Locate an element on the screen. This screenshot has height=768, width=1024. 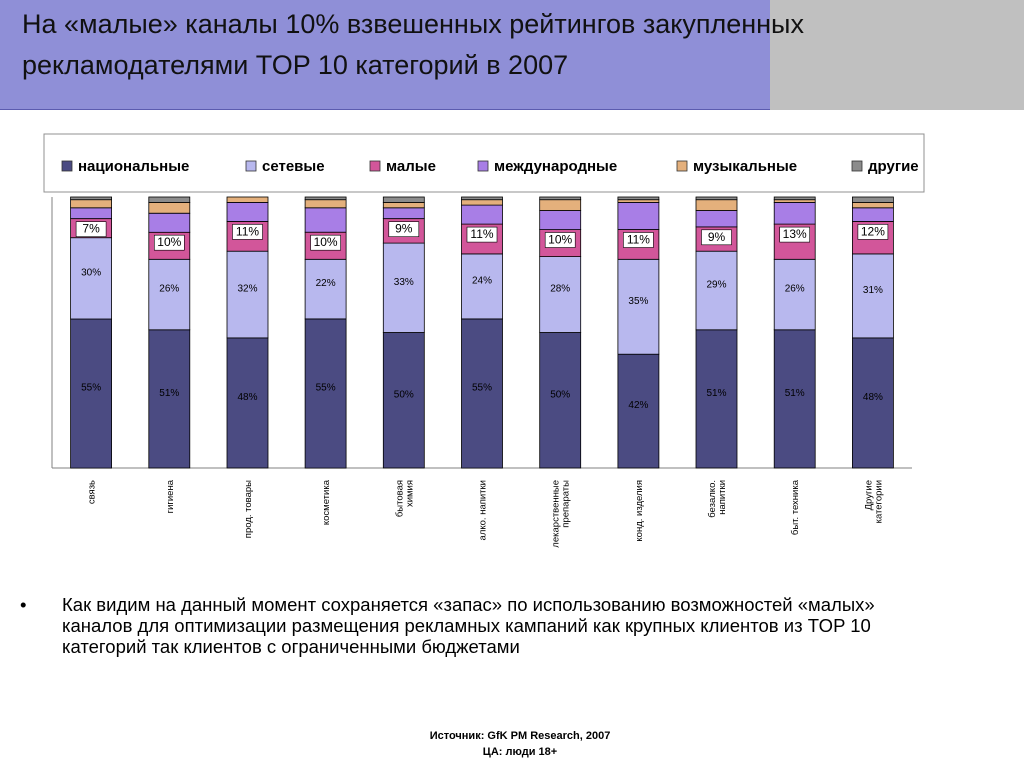
legend-label: музыкальные is located at coordinates (745, 166).